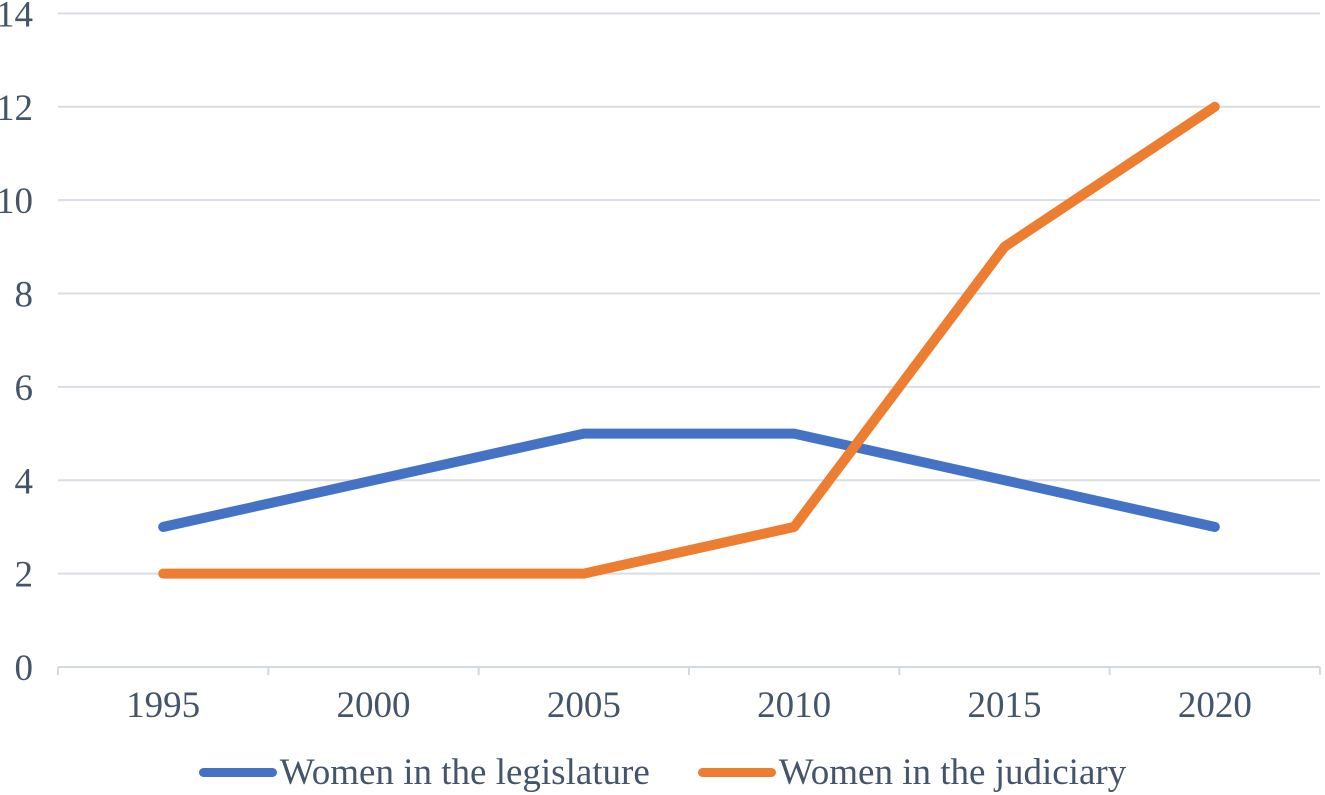 This screenshot has height=795, width=1325. What do you see at coordinates (24, 481) in the screenshot?
I see `y-tick-label-4: 4` at bounding box center [24, 481].